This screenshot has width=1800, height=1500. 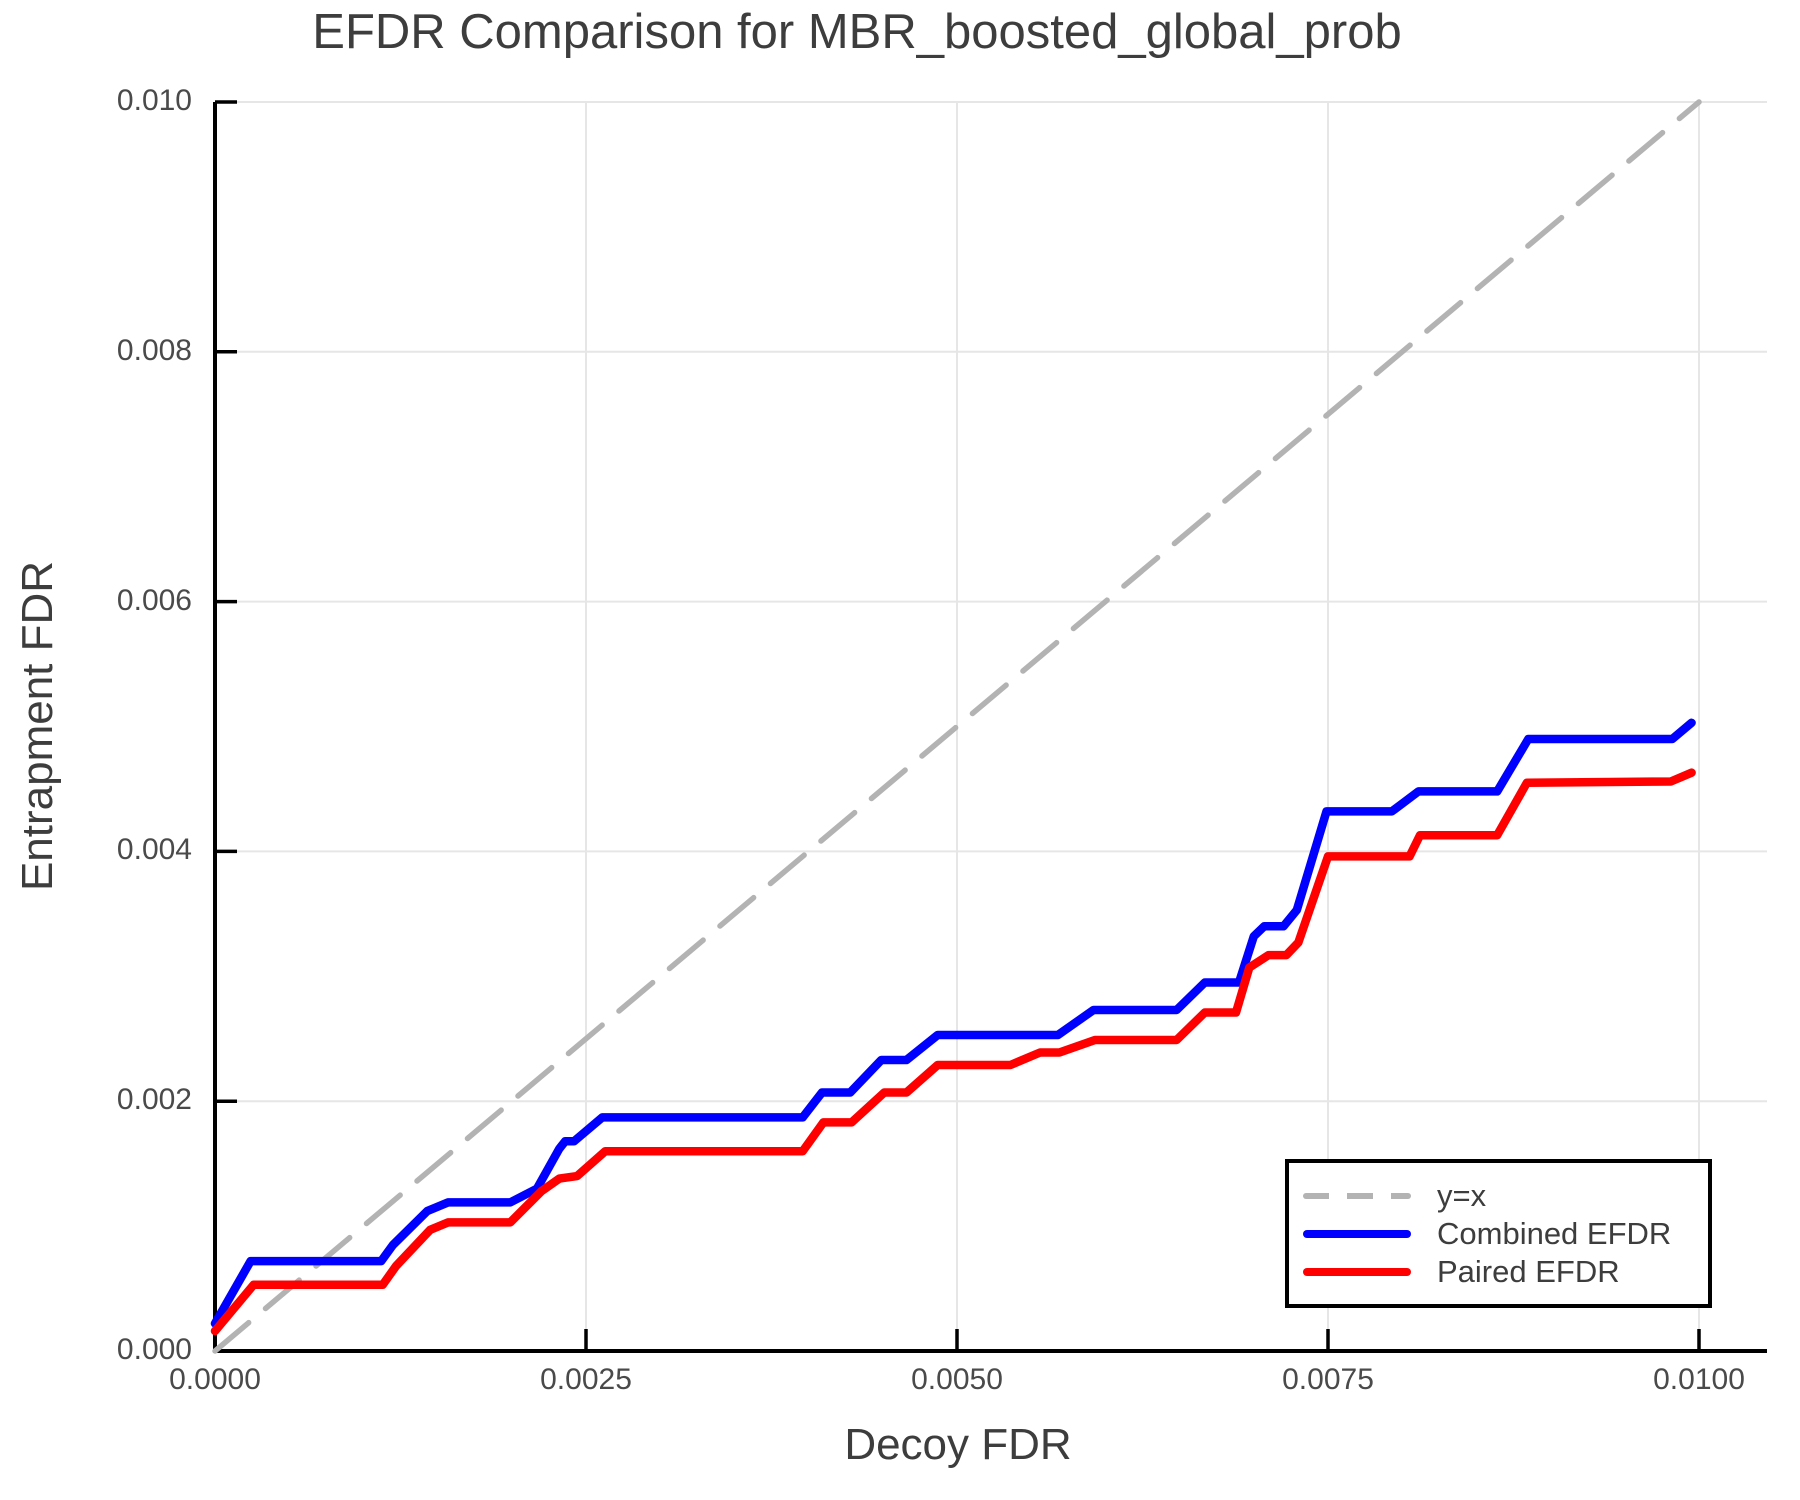 What do you see at coordinates (1699, 1379) in the screenshot?
I see `x-tick-label: 0.0100` at bounding box center [1699, 1379].